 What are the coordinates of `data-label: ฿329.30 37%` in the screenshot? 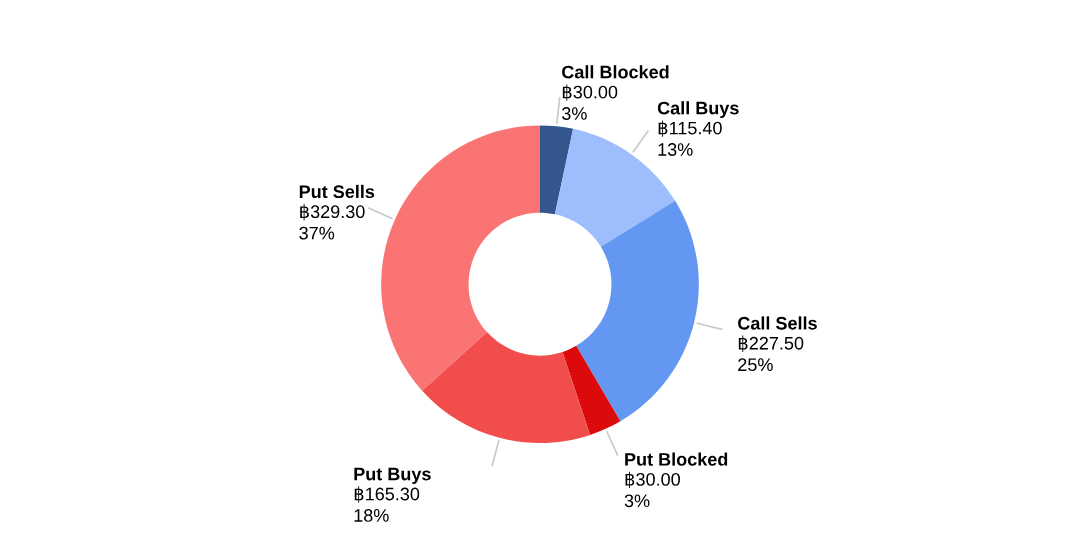 It's located at (332, 222).